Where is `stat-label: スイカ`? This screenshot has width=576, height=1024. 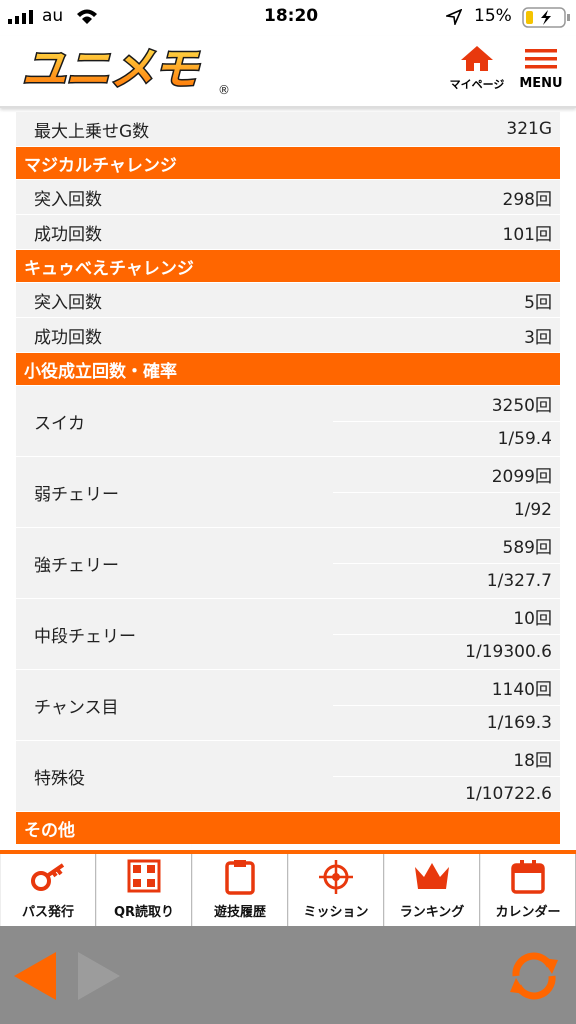 stat-label: スイカ is located at coordinates (59, 423).